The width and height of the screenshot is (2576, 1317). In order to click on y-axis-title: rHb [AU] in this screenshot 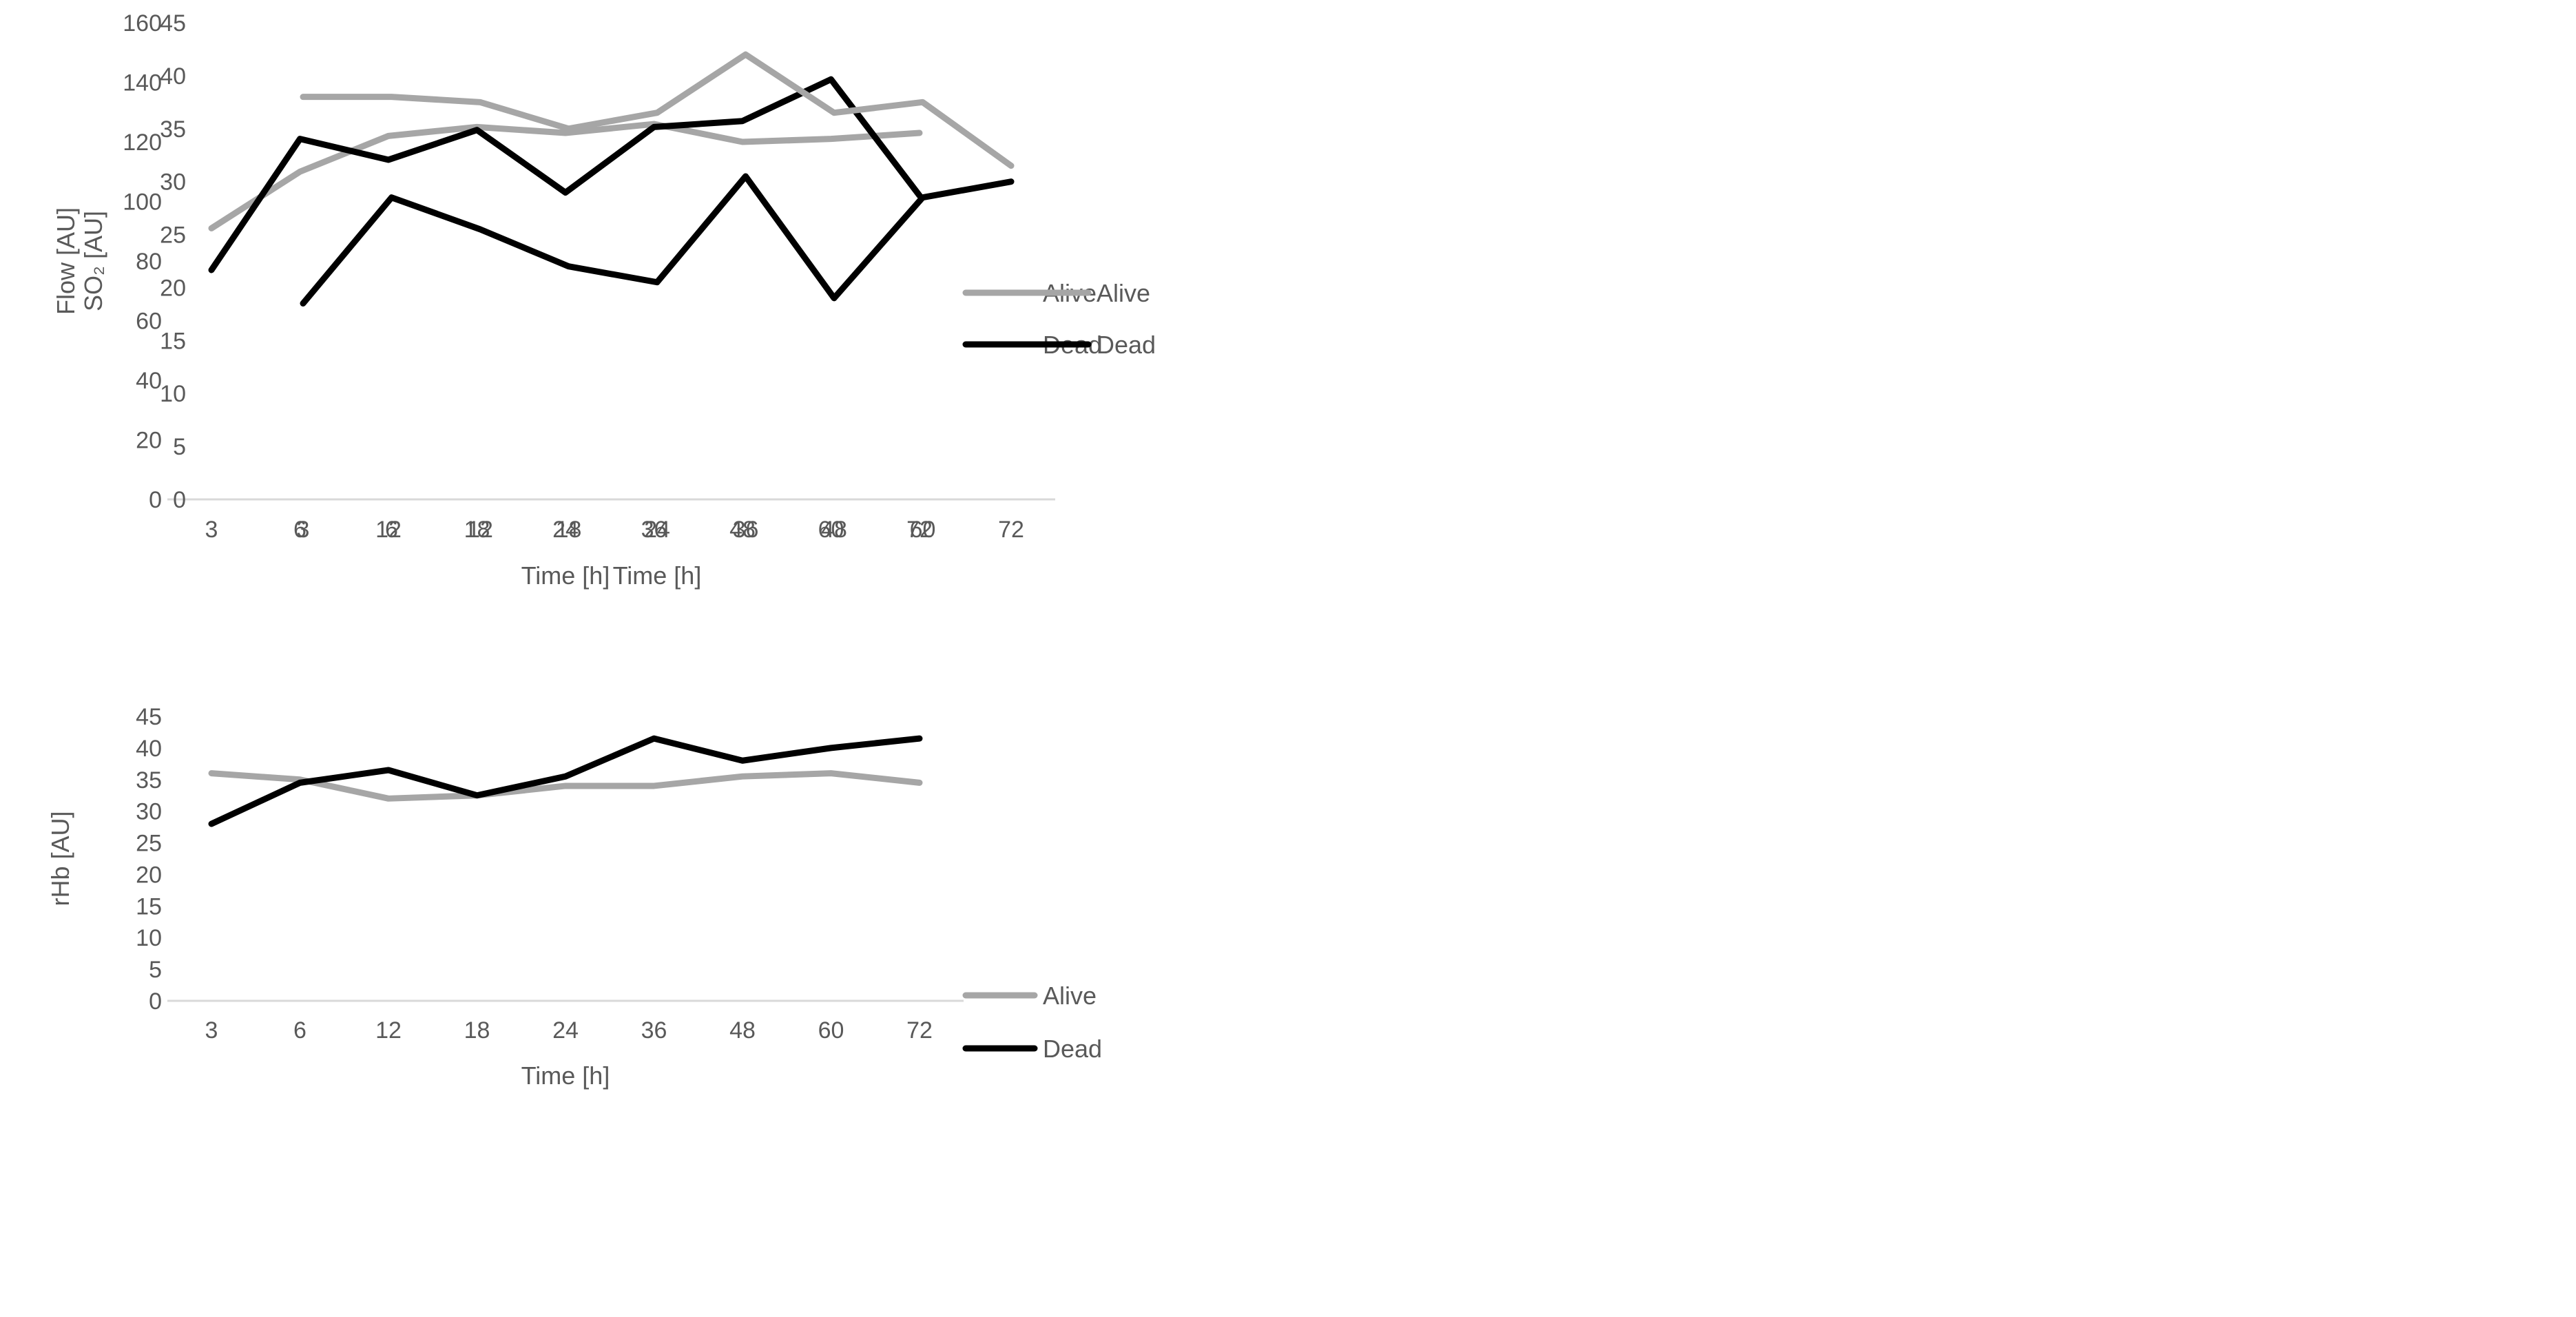, I will do `click(60, 858)`.